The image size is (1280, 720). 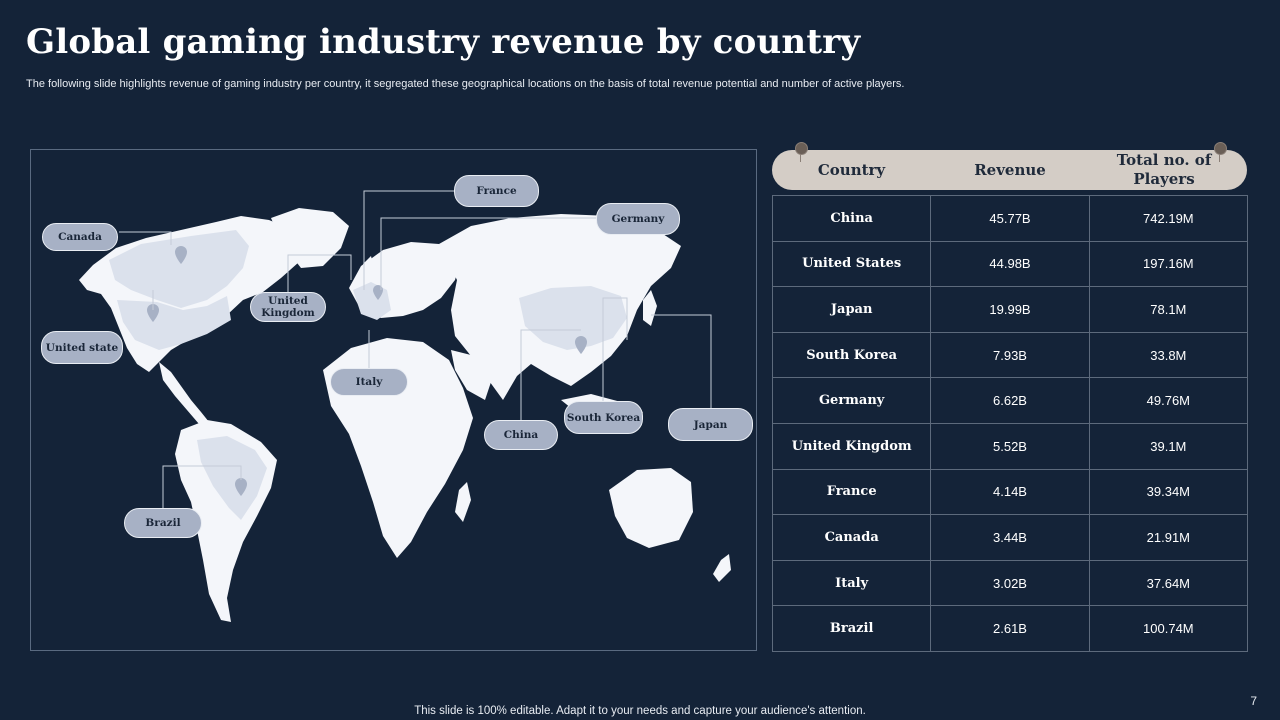 I want to click on cell-players: 78.1M, so click(x=1168, y=309).